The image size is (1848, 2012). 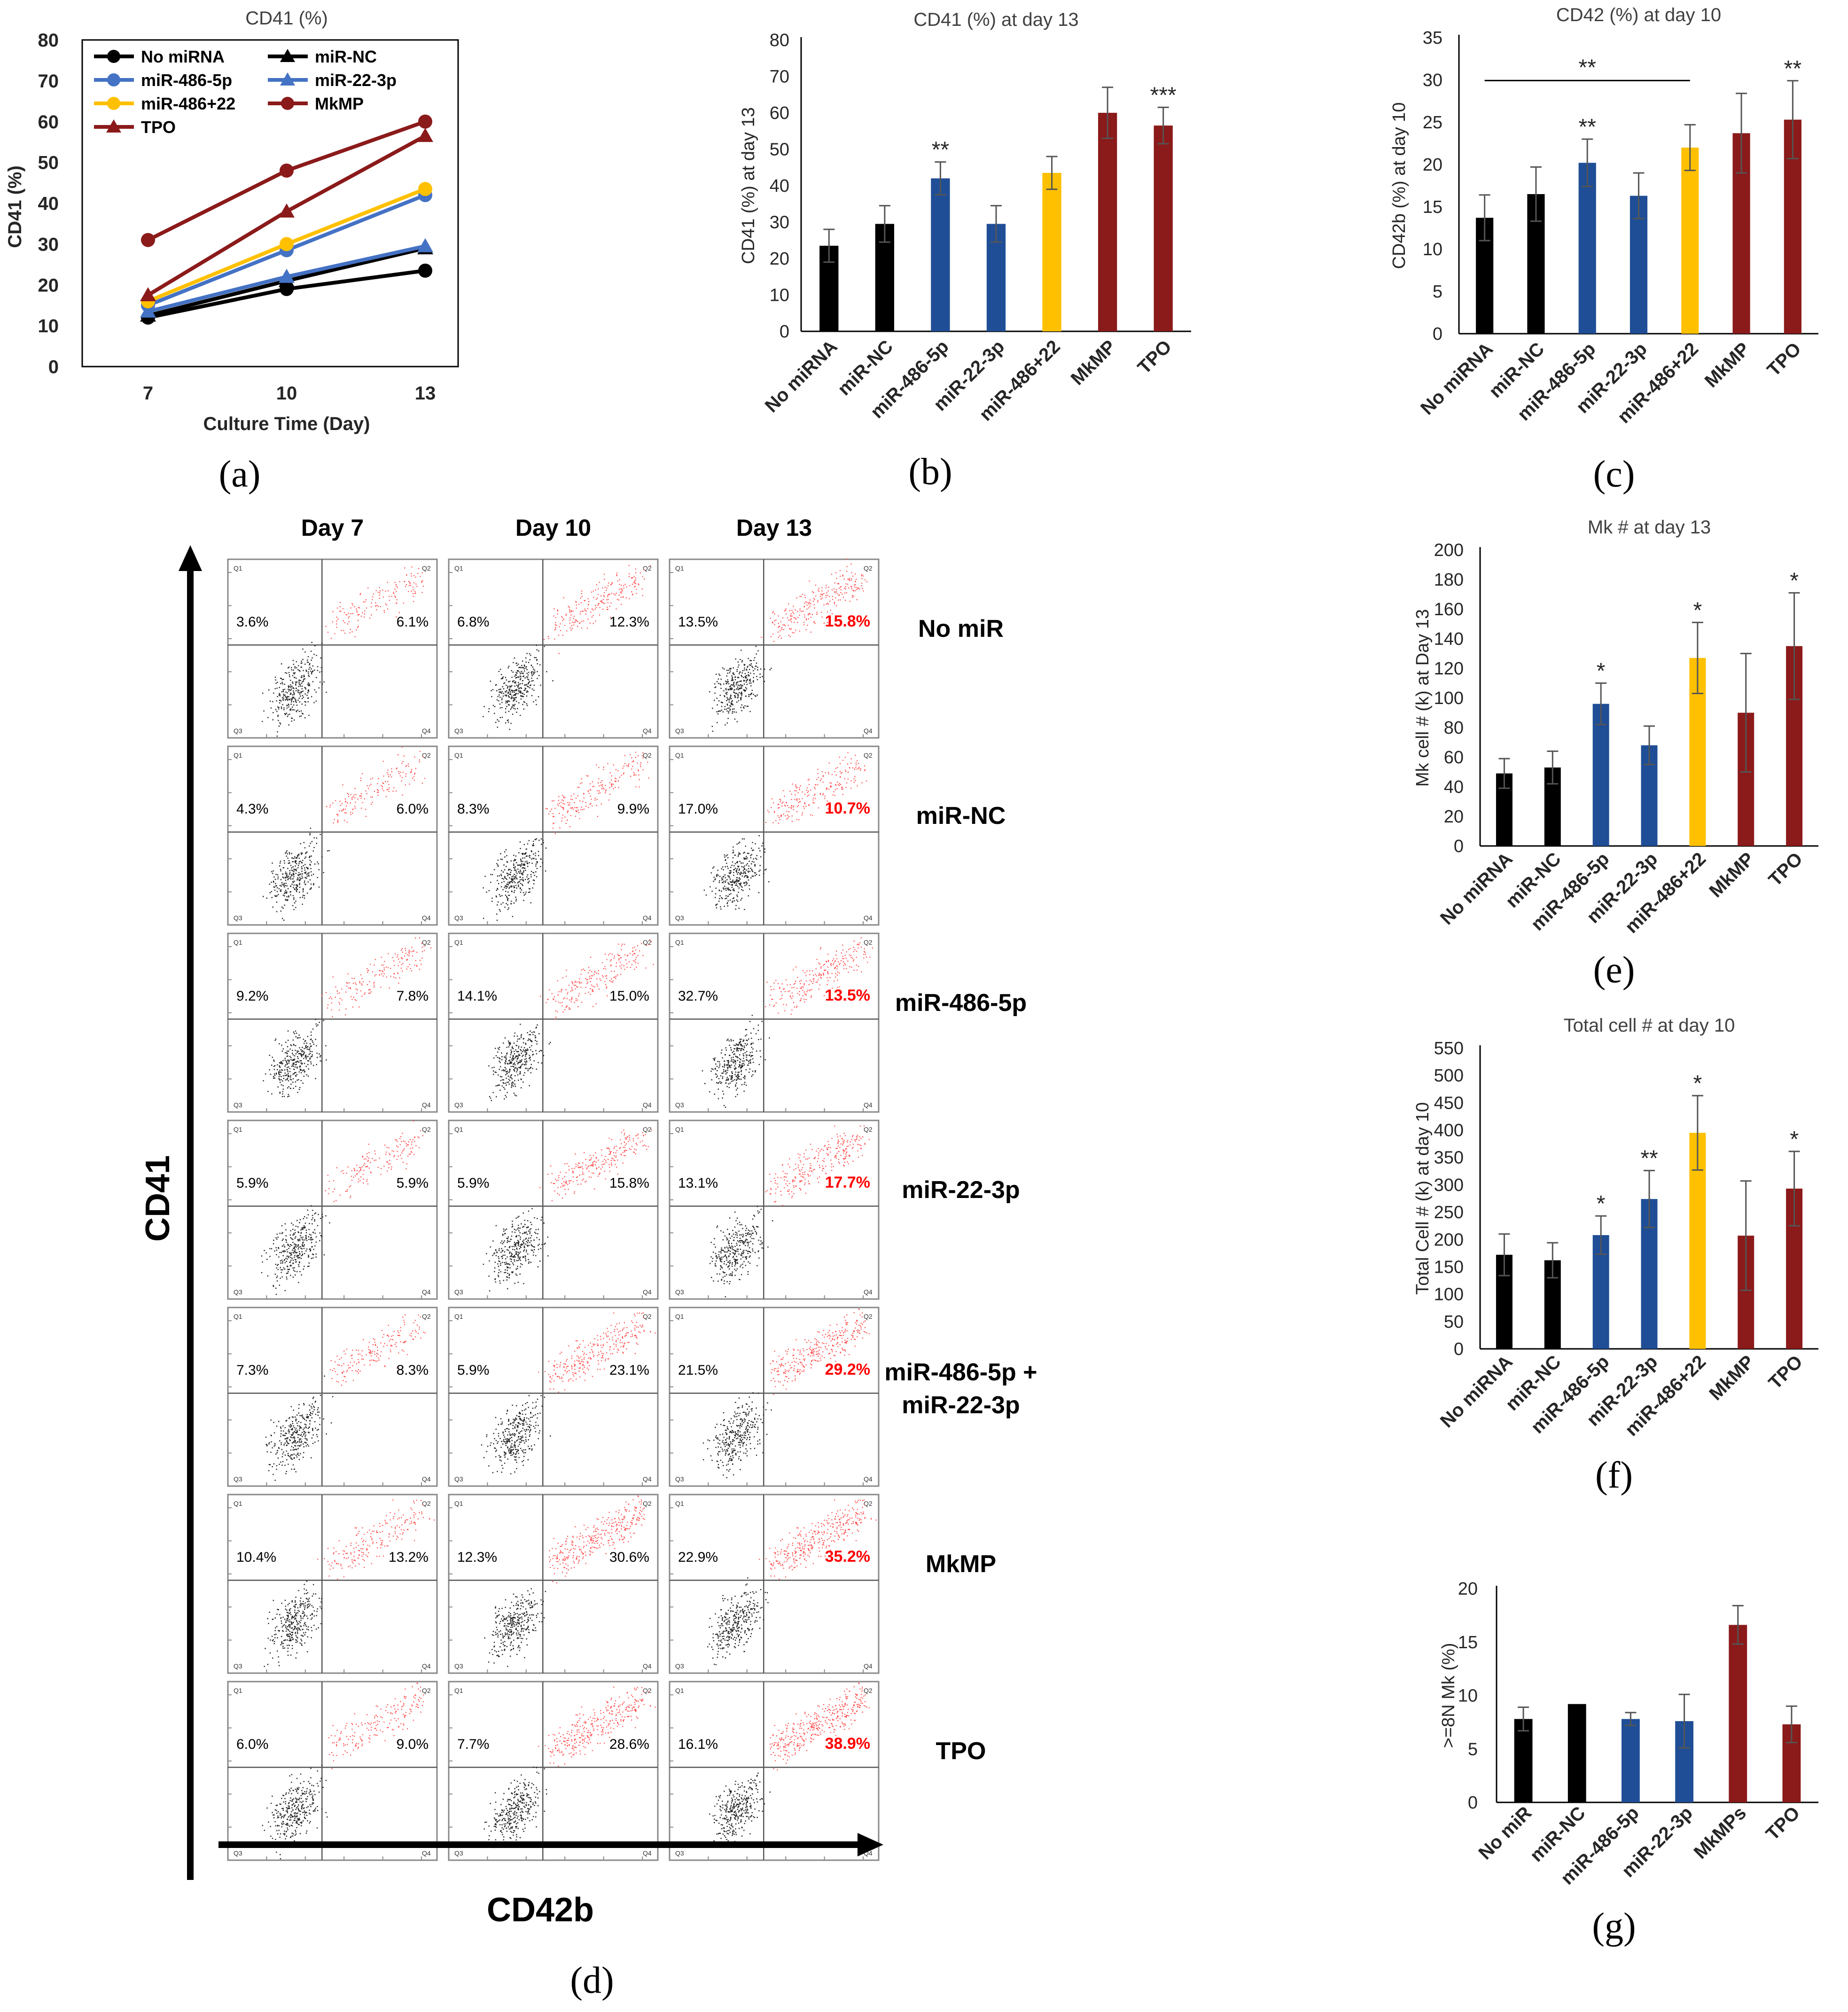 I want to click on chart-e-ytick: 140, so click(x=1449, y=639).